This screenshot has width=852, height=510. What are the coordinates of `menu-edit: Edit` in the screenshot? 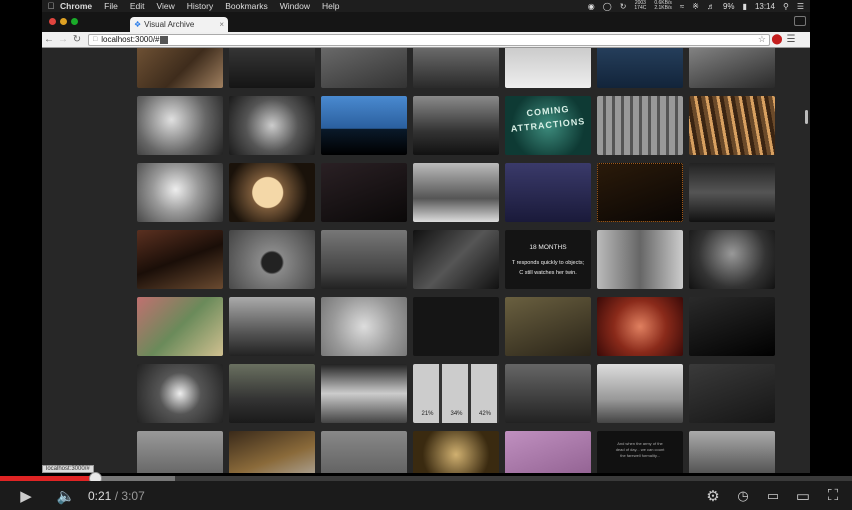 It's located at (137, 6).